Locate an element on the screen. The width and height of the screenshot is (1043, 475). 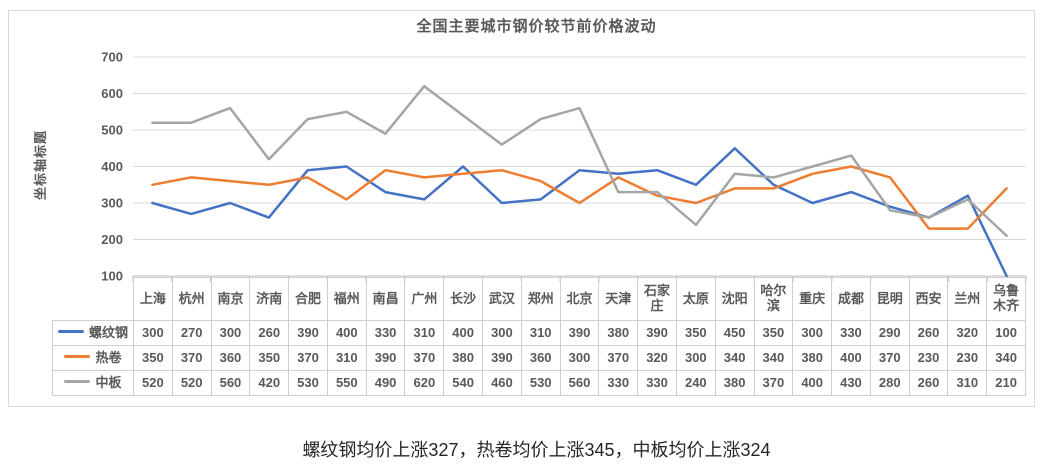
value-cell: 210 is located at coordinates (1006, 383).